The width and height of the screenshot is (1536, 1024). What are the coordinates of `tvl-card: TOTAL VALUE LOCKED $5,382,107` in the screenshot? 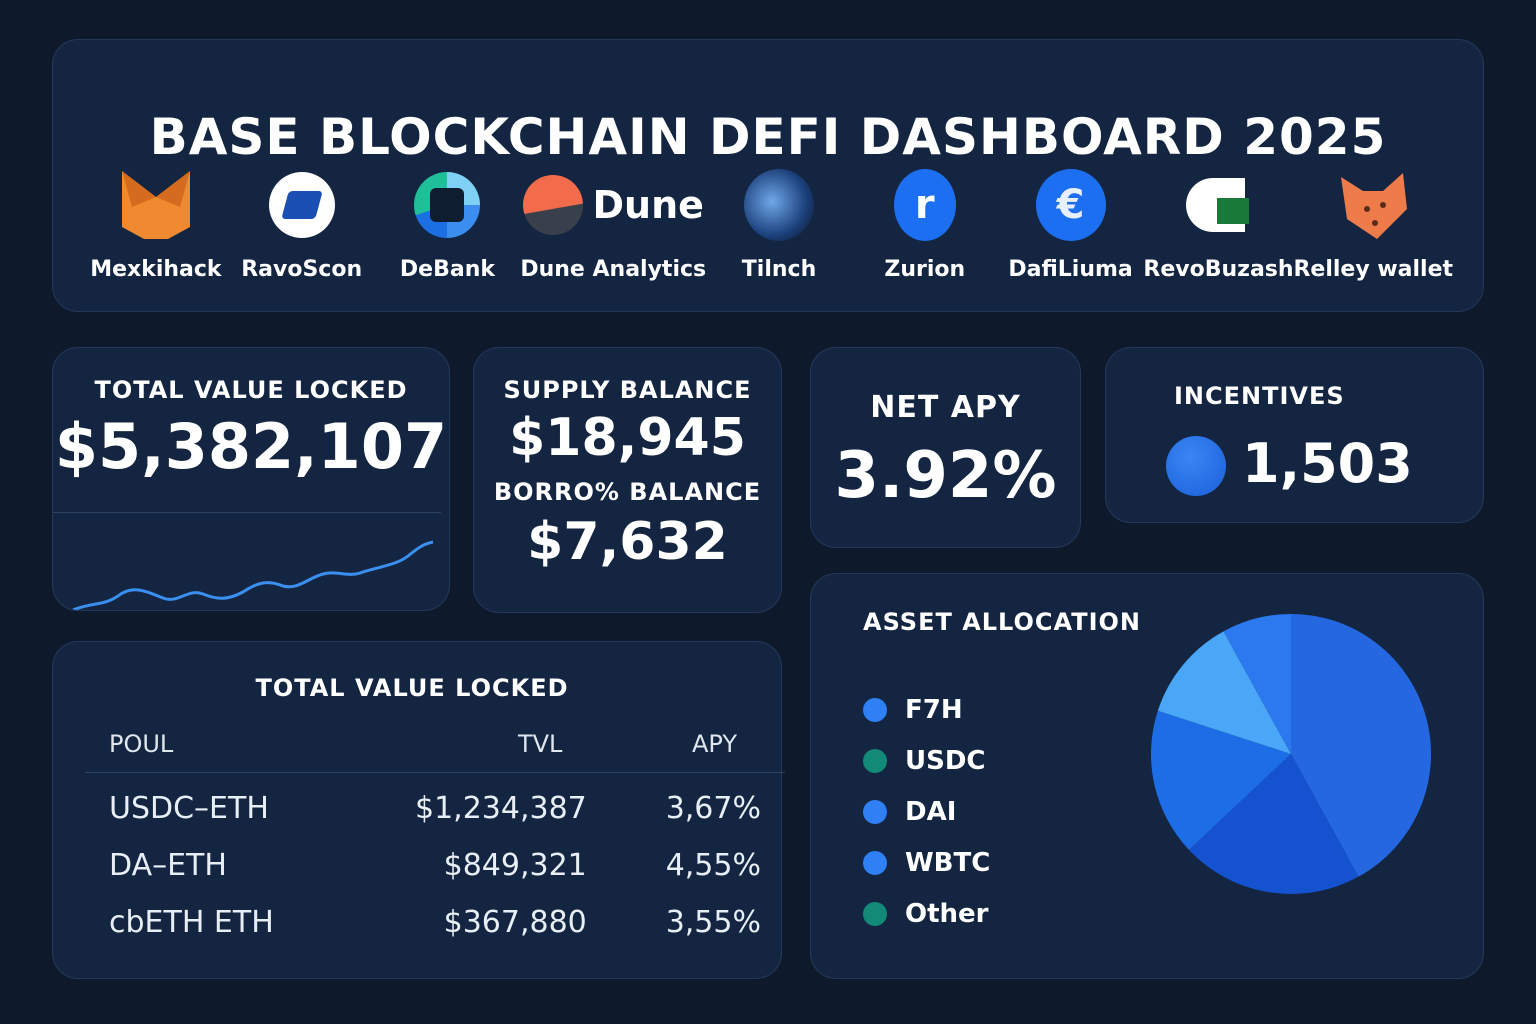 It's located at (251, 479).